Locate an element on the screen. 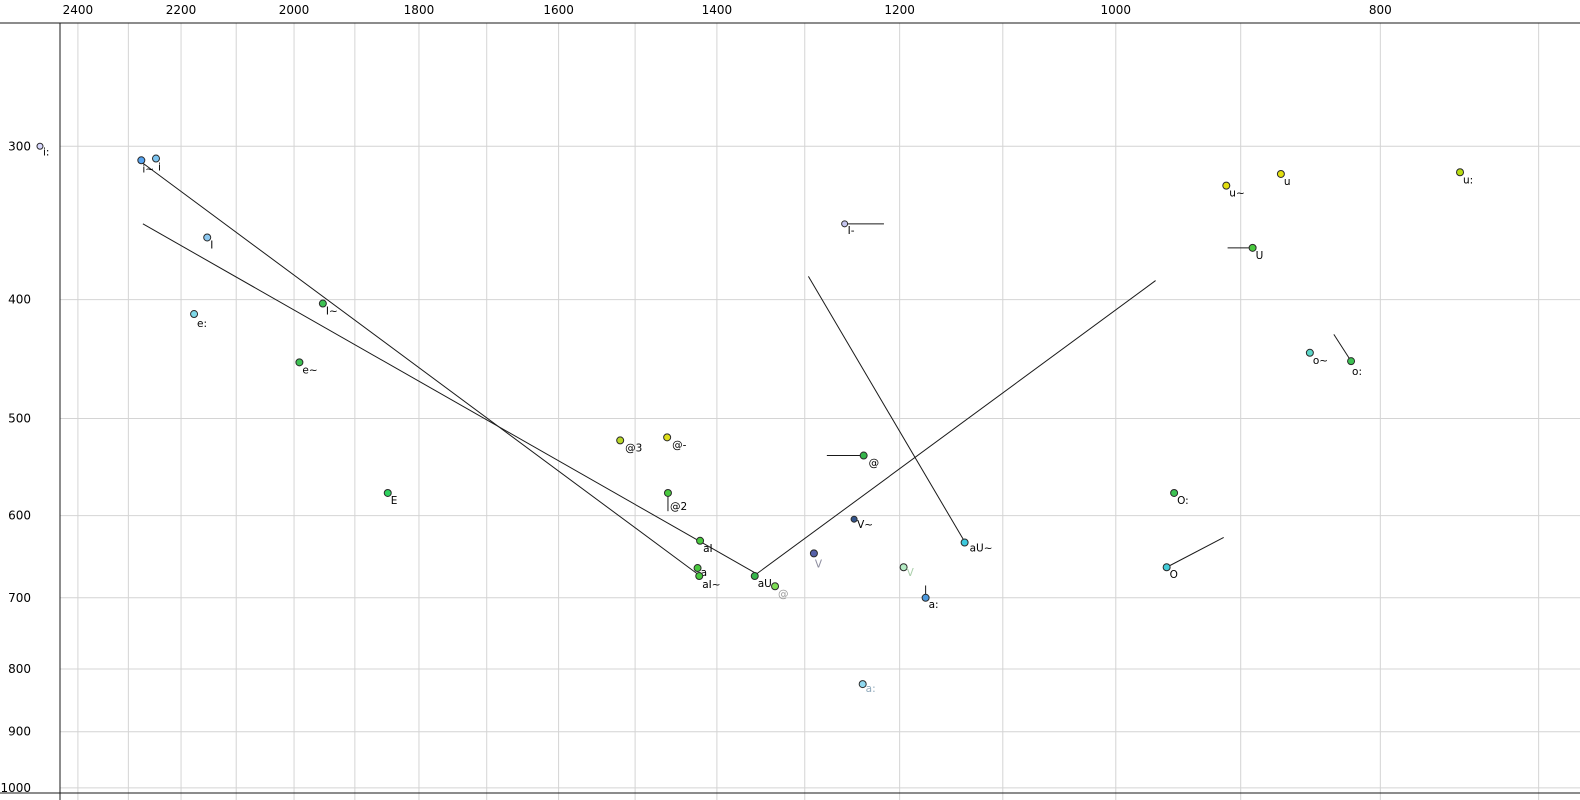 This screenshot has height=800, width=1580. x-tick-label-1800: 1800 is located at coordinates (419, 10).